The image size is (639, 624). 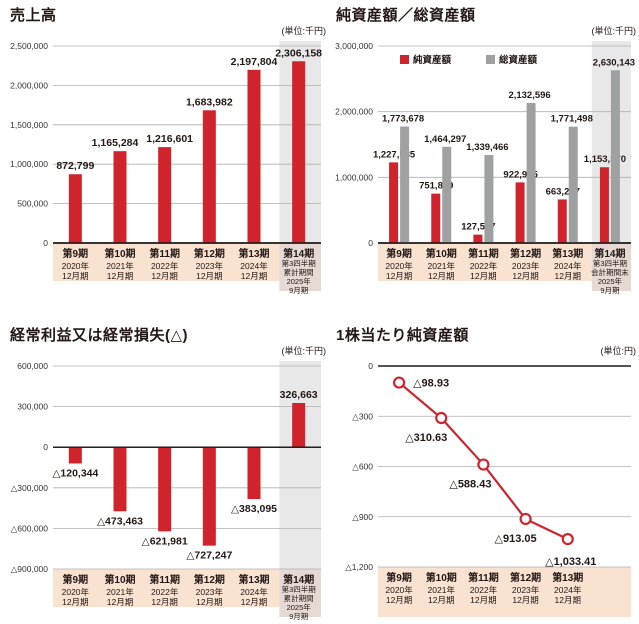 What do you see at coordinates (518, 60) in the screenshot?
I see `svg-text: 総資産額` at bounding box center [518, 60].